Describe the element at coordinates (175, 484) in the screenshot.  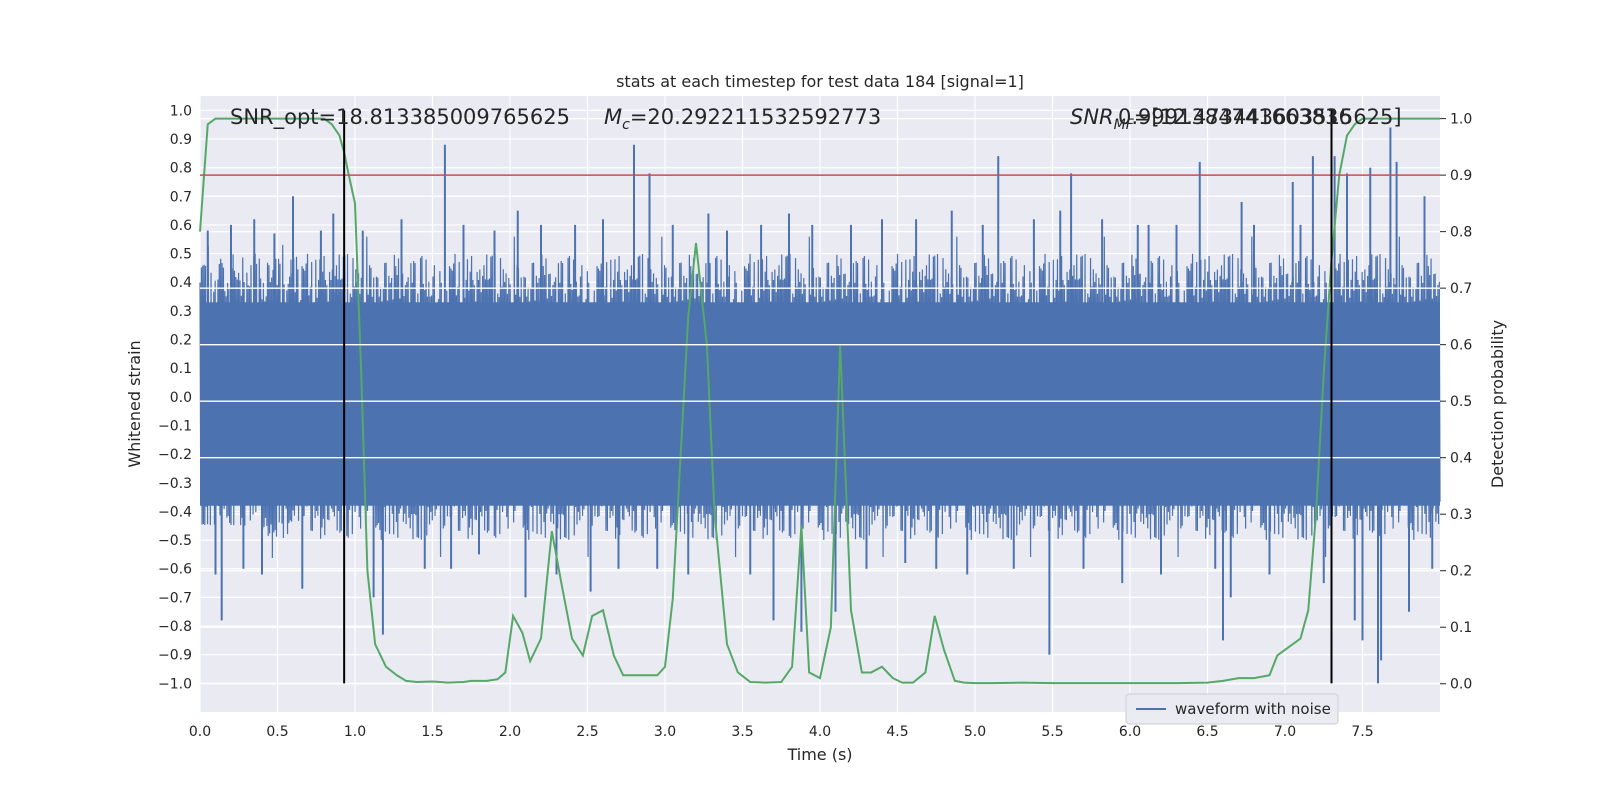
I see `y-tick-label-13: −0.3` at that location.